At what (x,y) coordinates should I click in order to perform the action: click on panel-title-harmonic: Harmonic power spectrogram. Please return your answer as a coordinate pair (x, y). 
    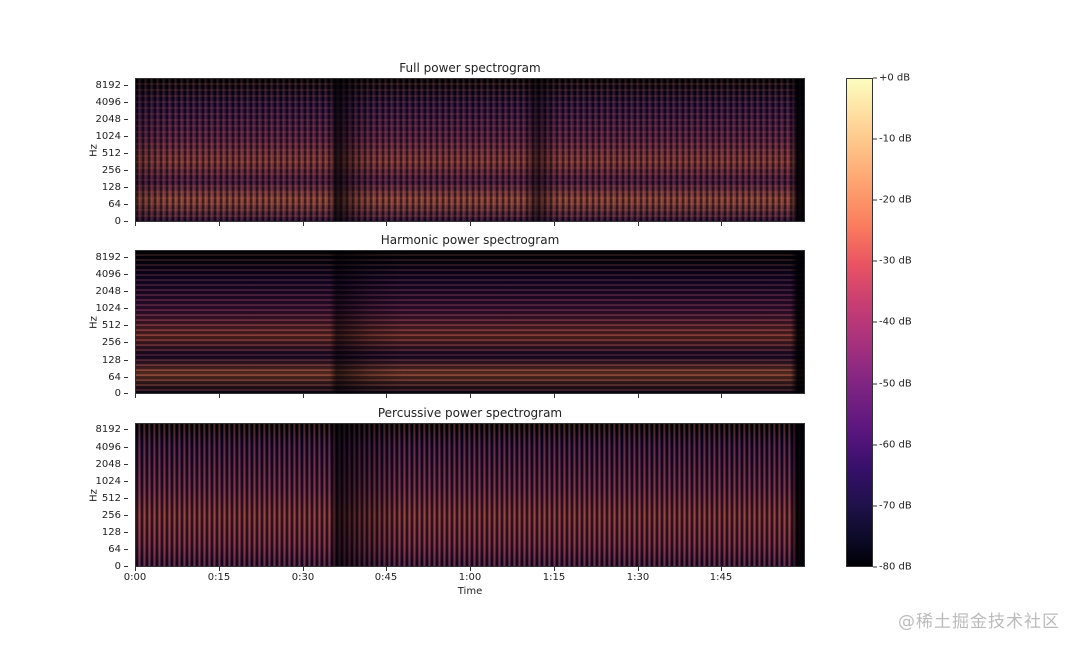
    Looking at the image, I should click on (470, 240).